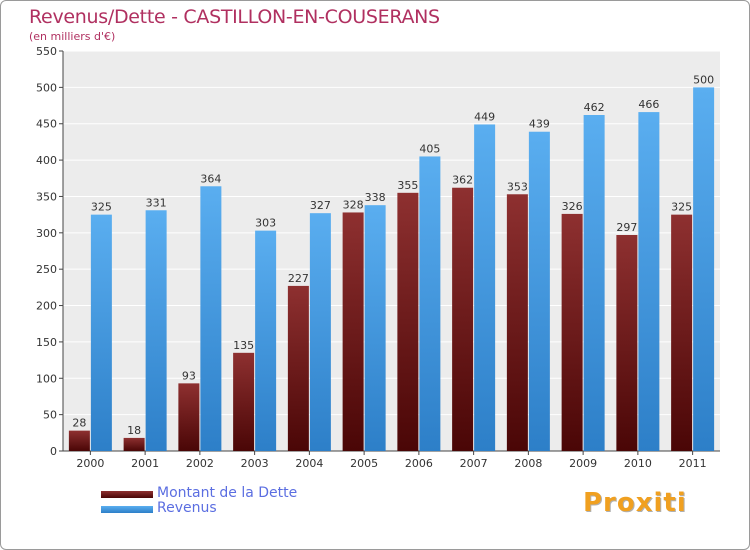  I want to click on chart-title: Revenus/Dette - CASTILLON-EN-COUSERANS, so click(234, 17).